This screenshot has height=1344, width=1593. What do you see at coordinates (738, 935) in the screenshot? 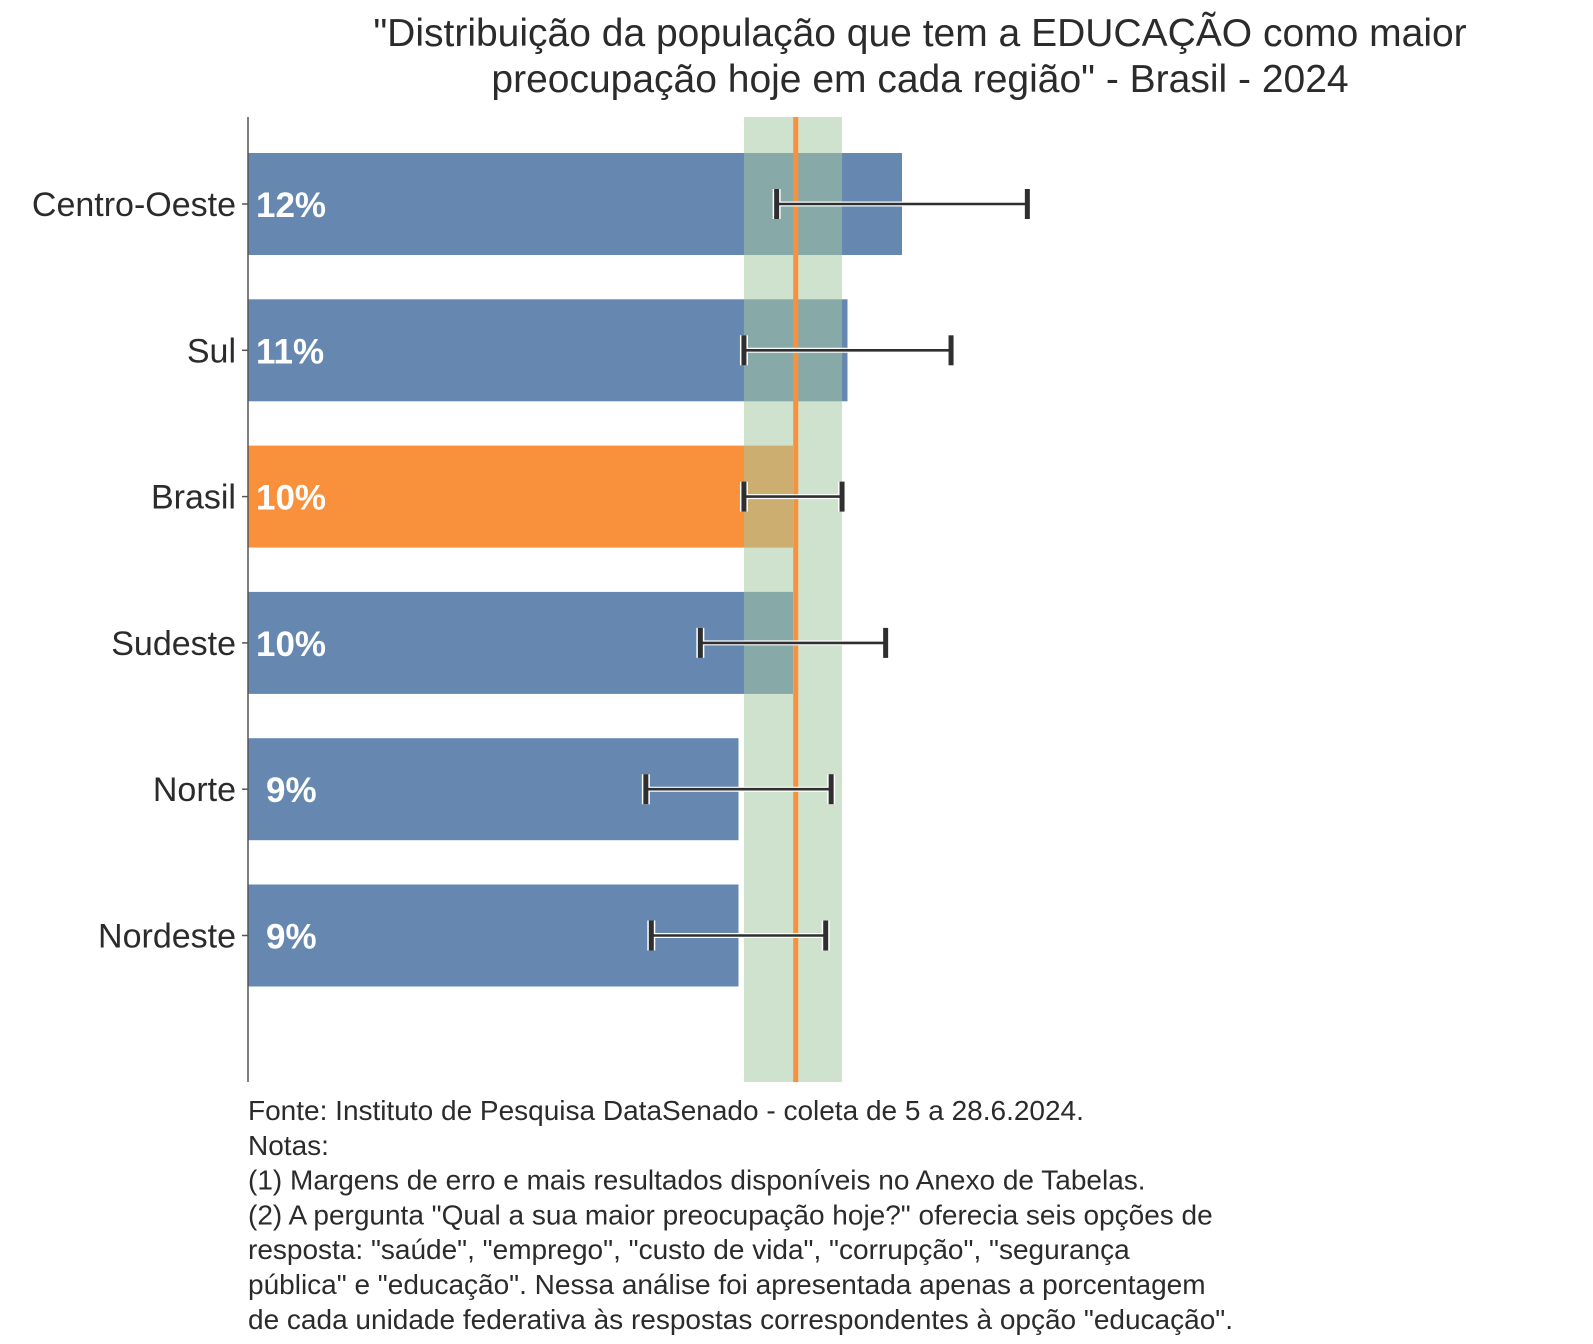
I see `error-bar-nordeste` at bounding box center [738, 935].